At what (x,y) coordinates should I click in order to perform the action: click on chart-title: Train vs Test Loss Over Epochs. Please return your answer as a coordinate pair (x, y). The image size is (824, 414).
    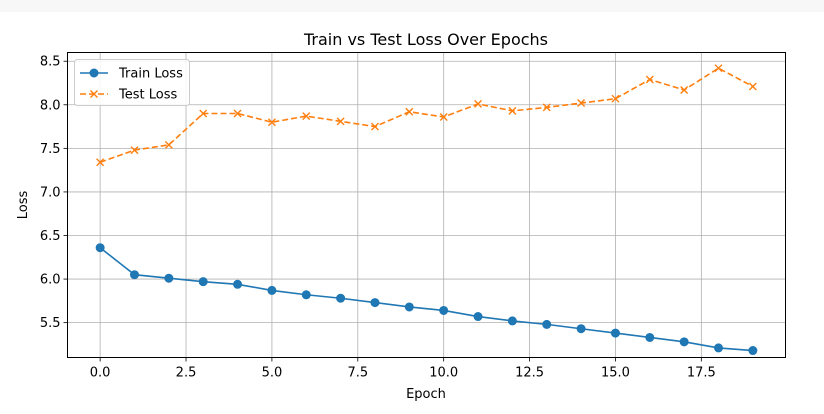
    Looking at the image, I should click on (425, 39).